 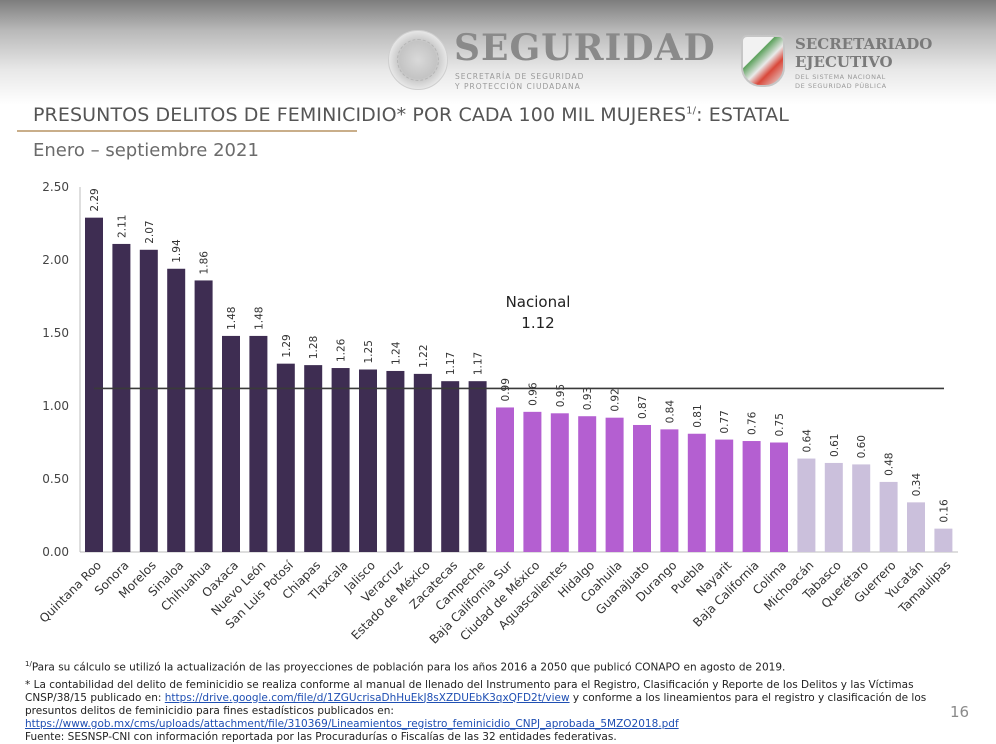 What do you see at coordinates (28, 664) in the screenshot?
I see `footnote-marker: 1/` at bounding box center [28, 664].